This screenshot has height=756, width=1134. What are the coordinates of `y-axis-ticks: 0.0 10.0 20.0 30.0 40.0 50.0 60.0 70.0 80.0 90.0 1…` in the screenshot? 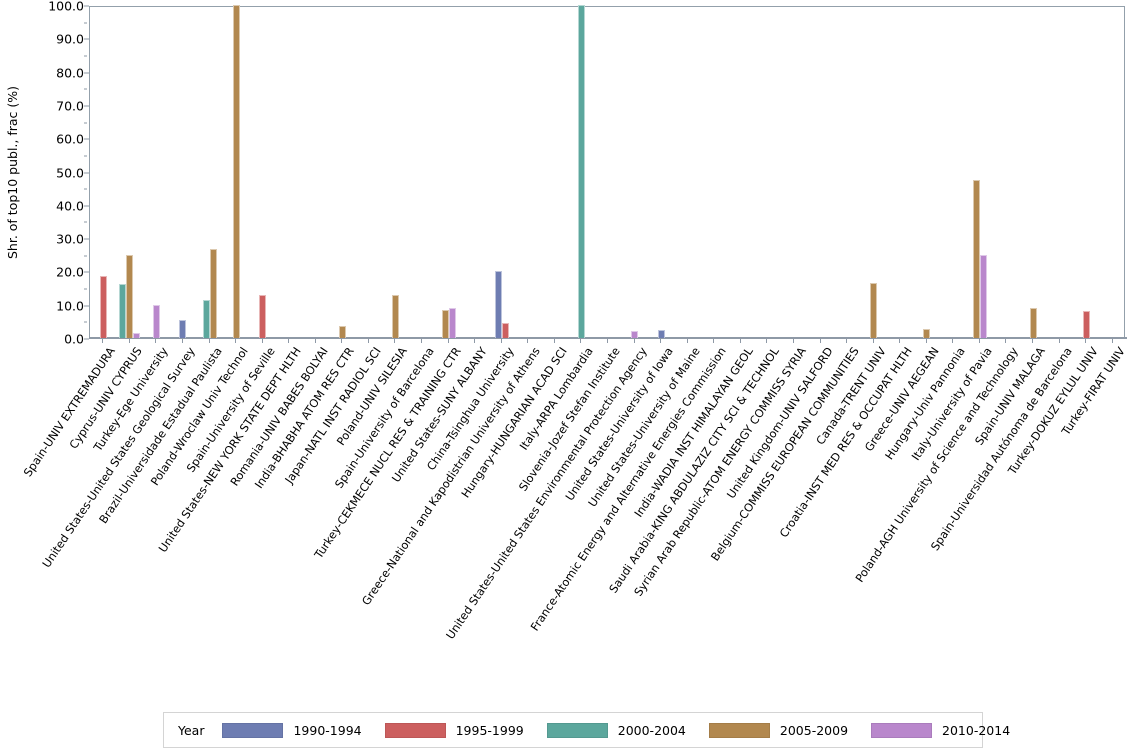 It's located at (44, 173).